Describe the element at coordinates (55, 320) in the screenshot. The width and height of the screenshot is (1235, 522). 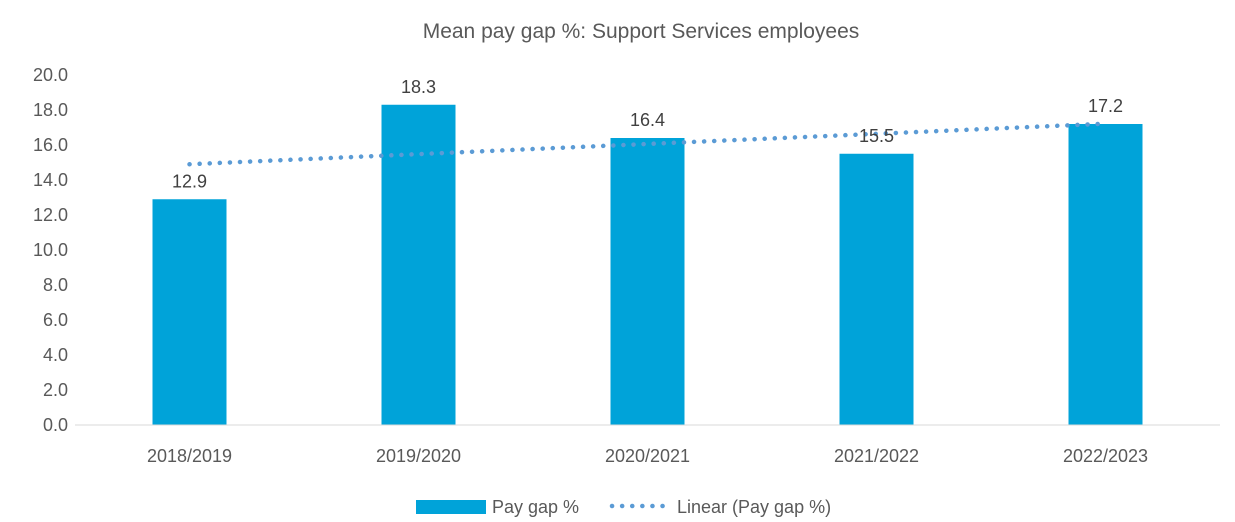
I see `y-tick-label: 6.0` at that location.